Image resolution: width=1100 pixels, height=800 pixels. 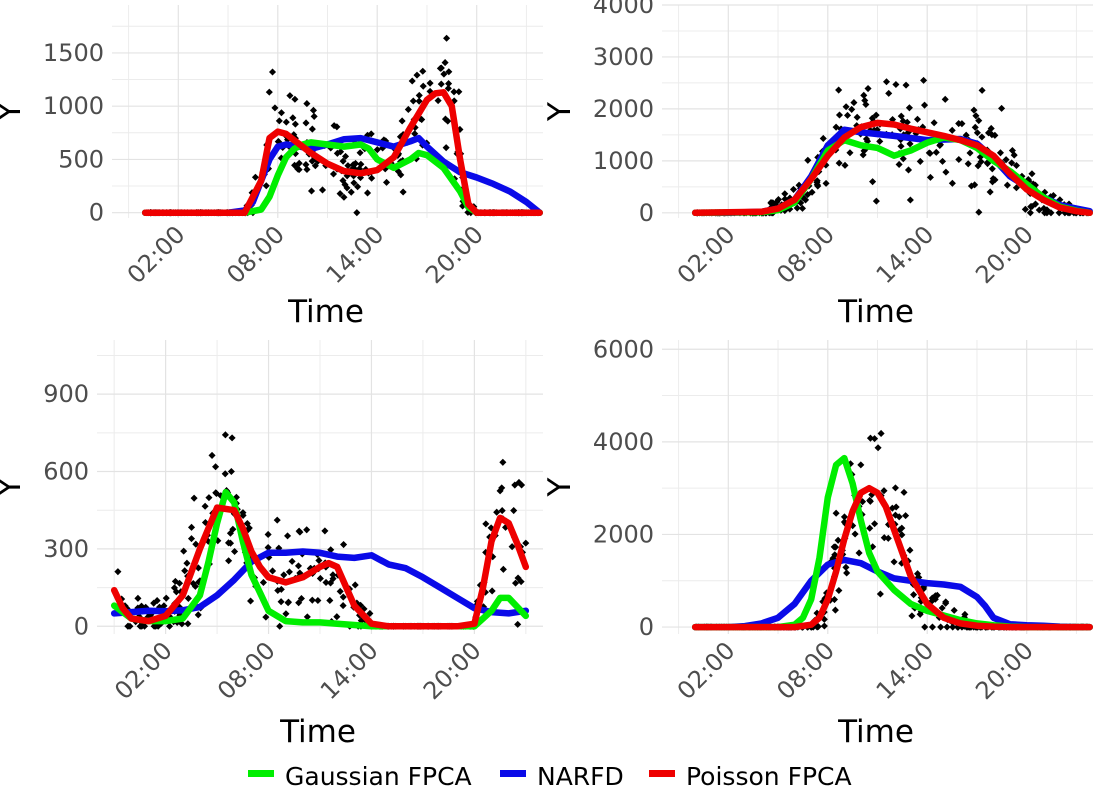 I want to click on x-tick-label: 08:00, so click(x=805, y=254).